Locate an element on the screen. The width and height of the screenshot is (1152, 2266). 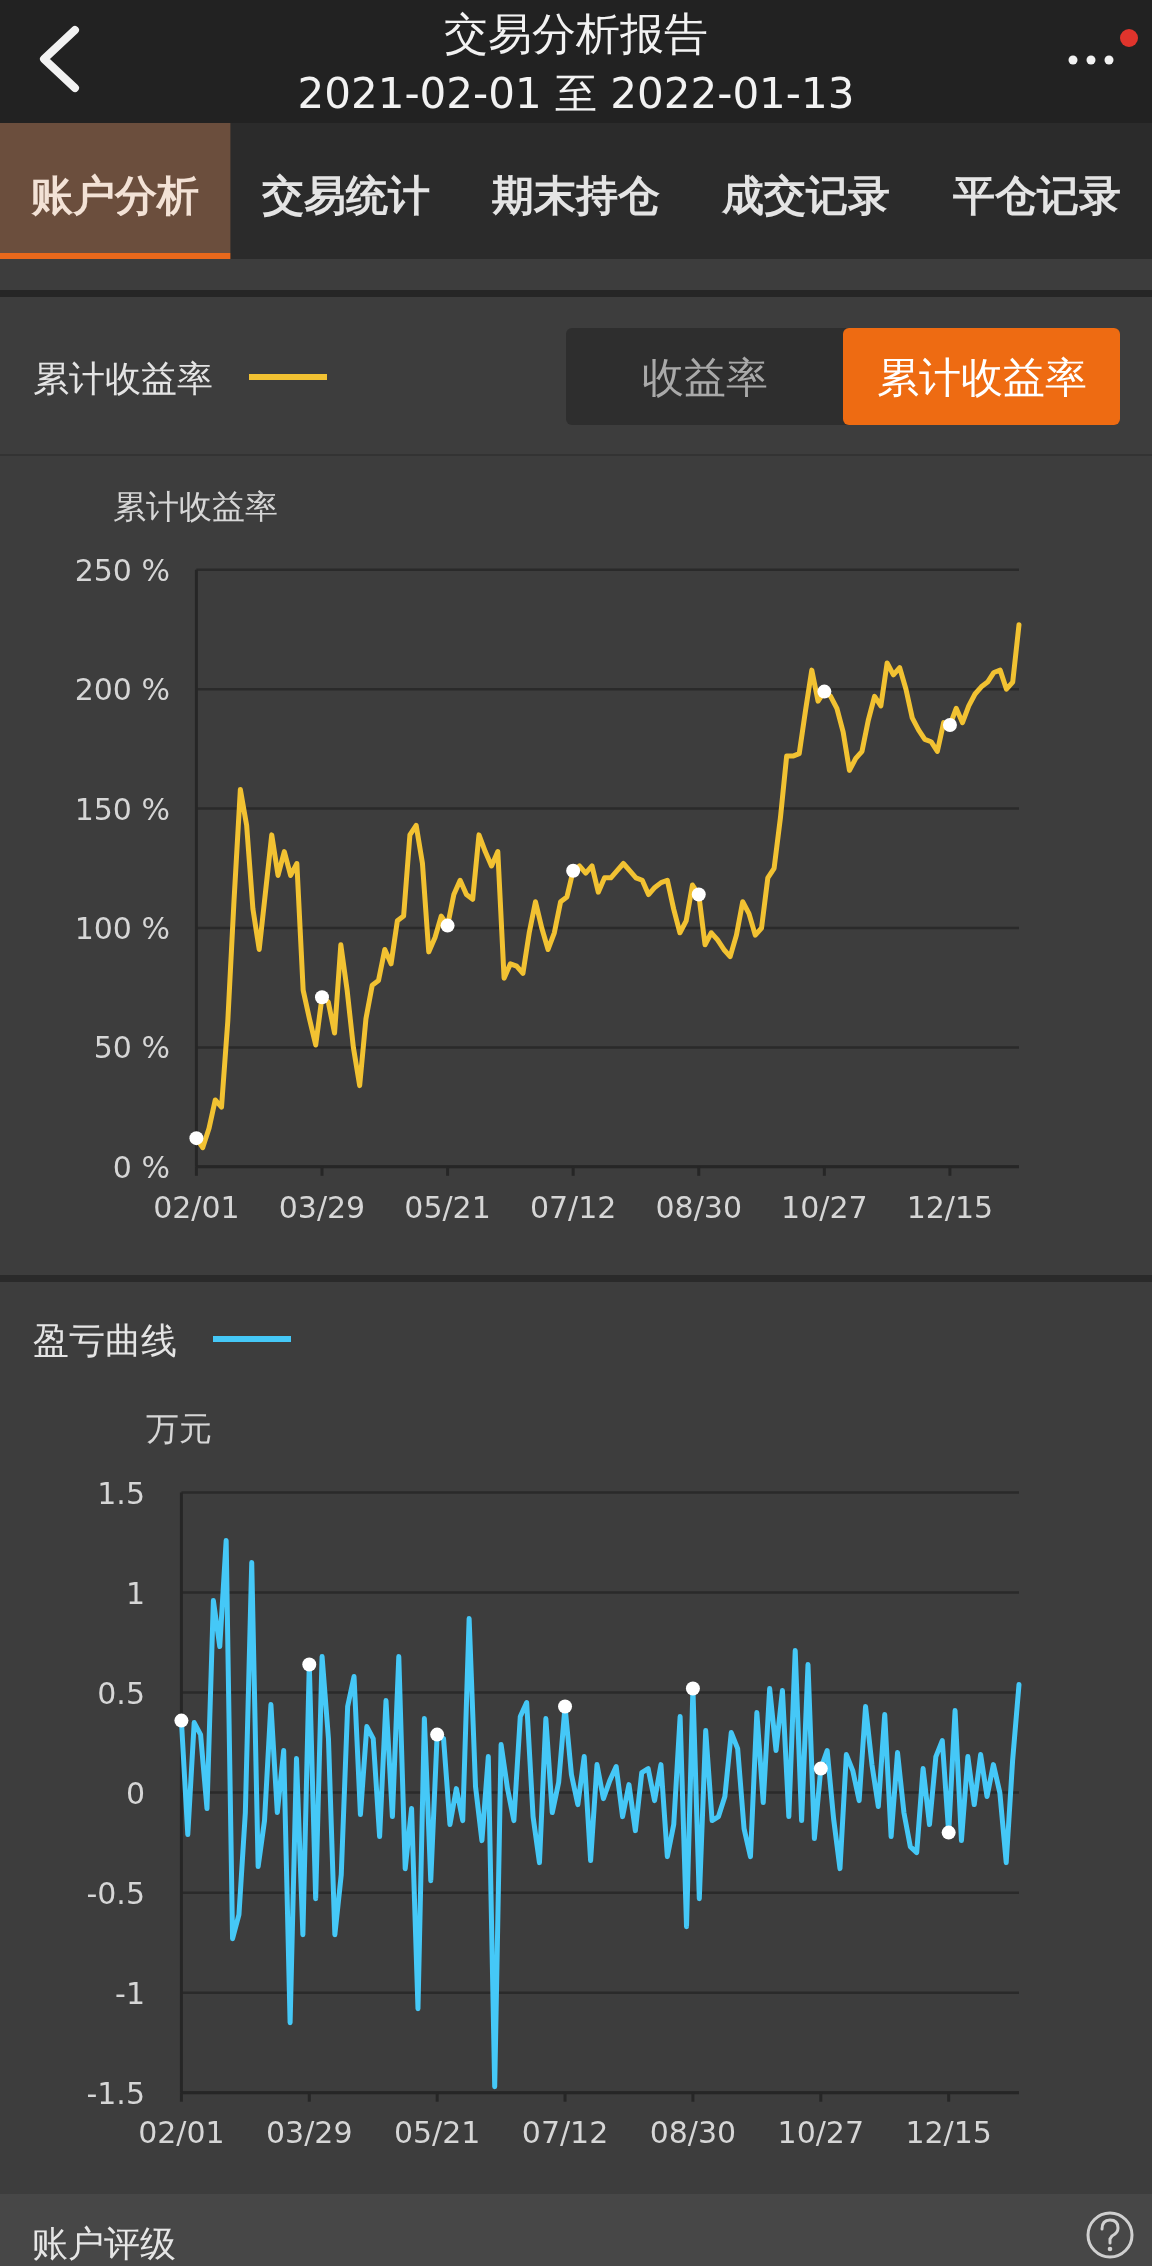
y-tick-label: 150 % is located at coordinates (122, 809).